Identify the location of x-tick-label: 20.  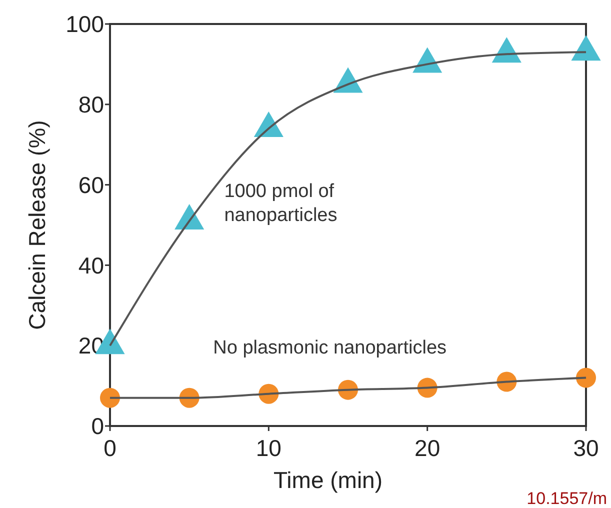
(427, 448).